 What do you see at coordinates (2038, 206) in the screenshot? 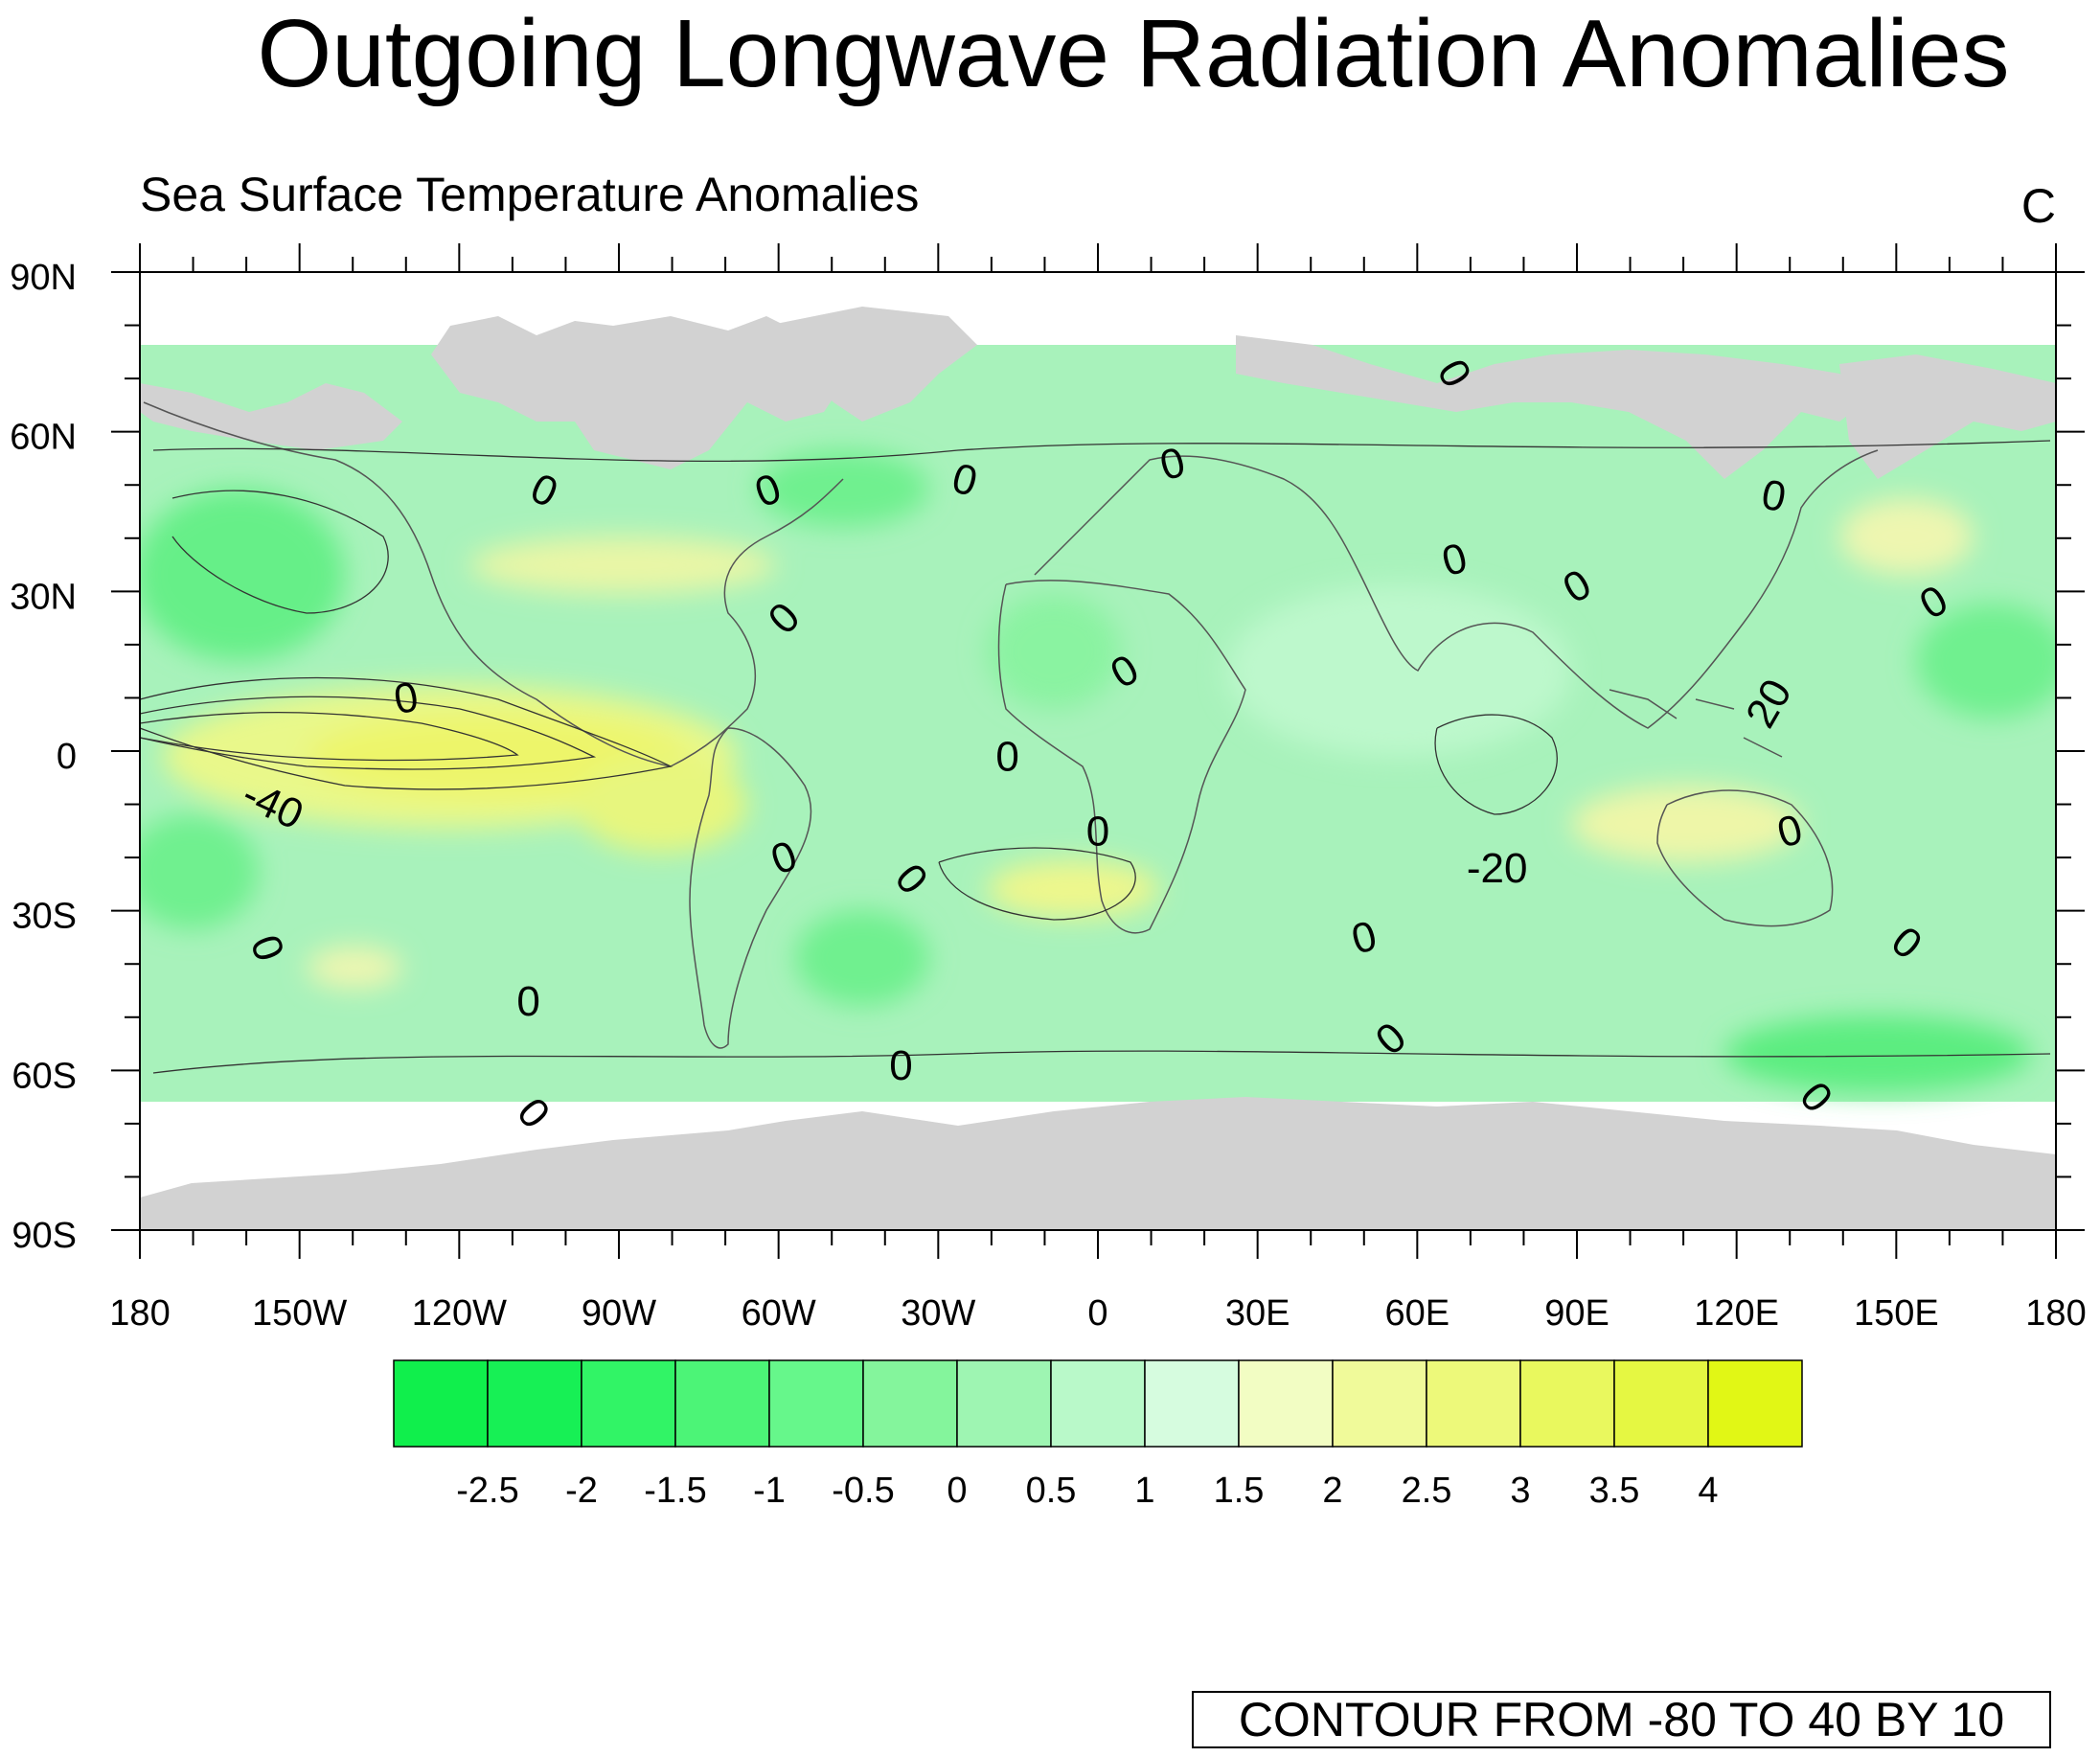
I see `subtitle-right: C` at bounding box center [2038, 206].